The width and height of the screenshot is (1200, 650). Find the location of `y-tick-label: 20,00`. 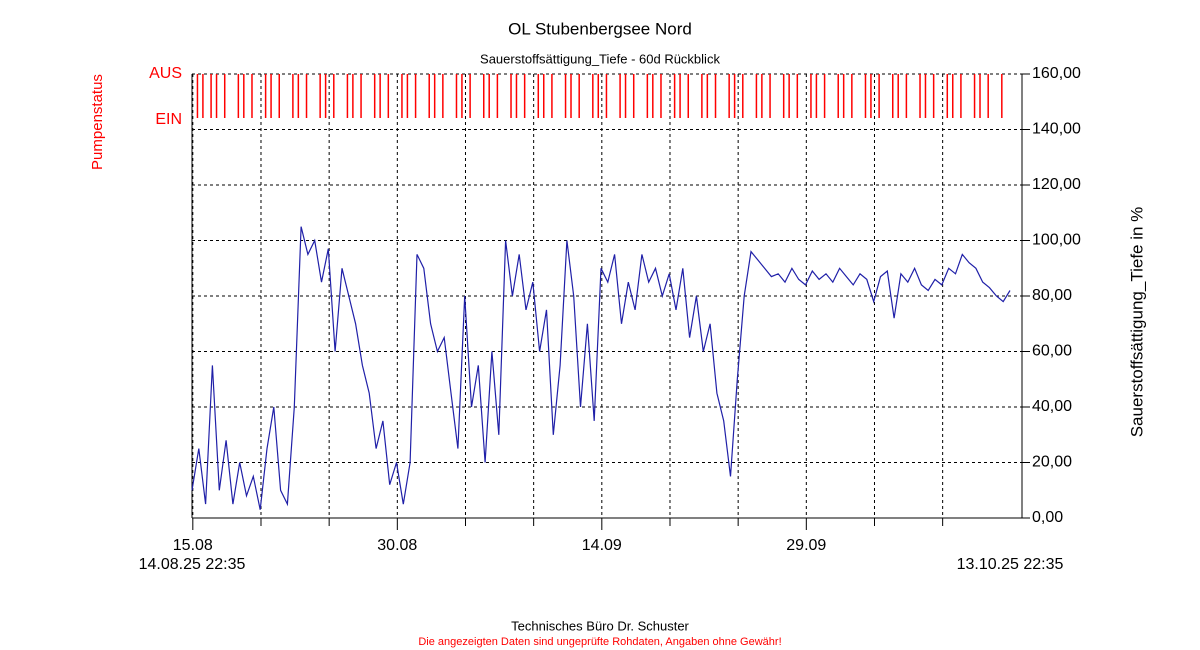

y-tick-label: 20,00 is located at coordinates (1052, 462).